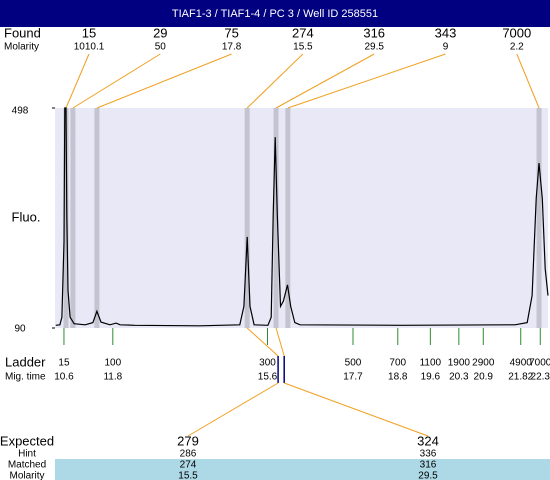  I want to click on matched-band, so click(302, 469).